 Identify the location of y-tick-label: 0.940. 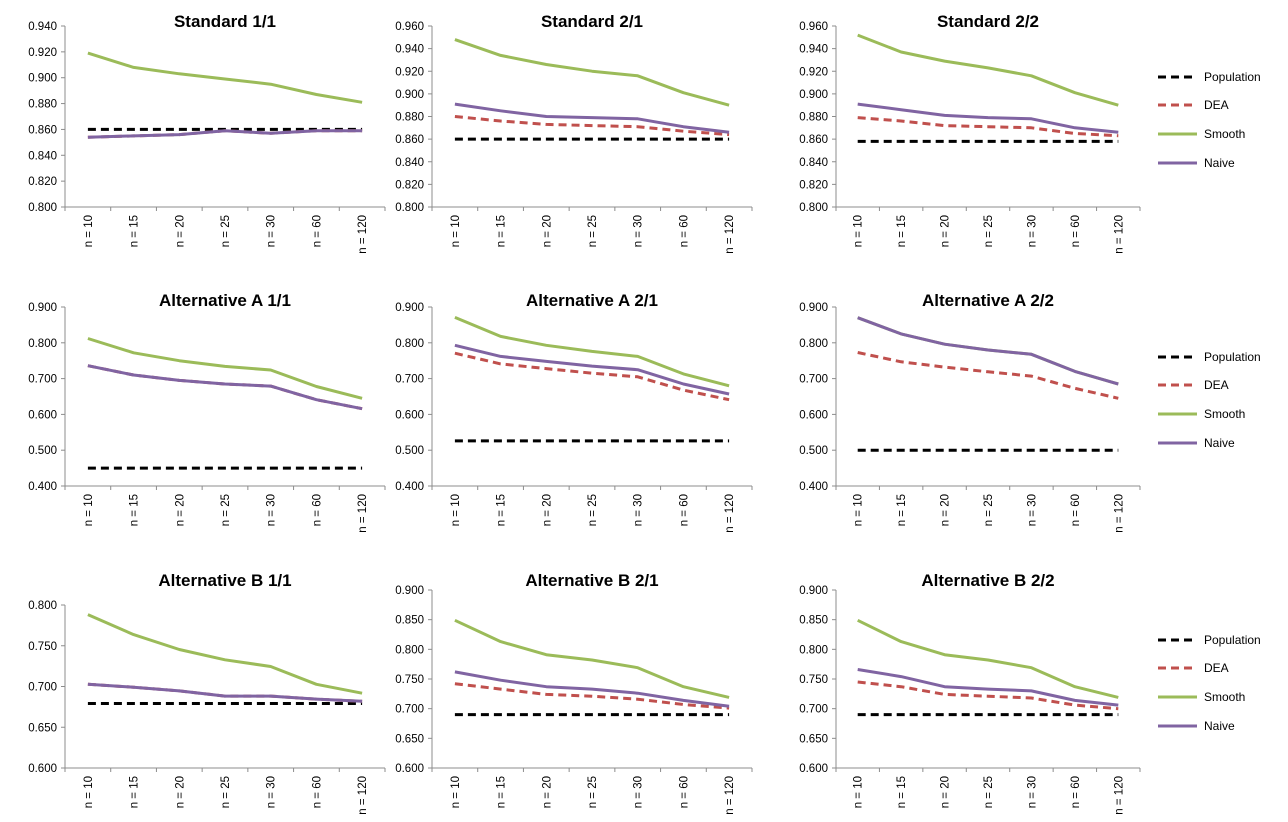
(813, 50).